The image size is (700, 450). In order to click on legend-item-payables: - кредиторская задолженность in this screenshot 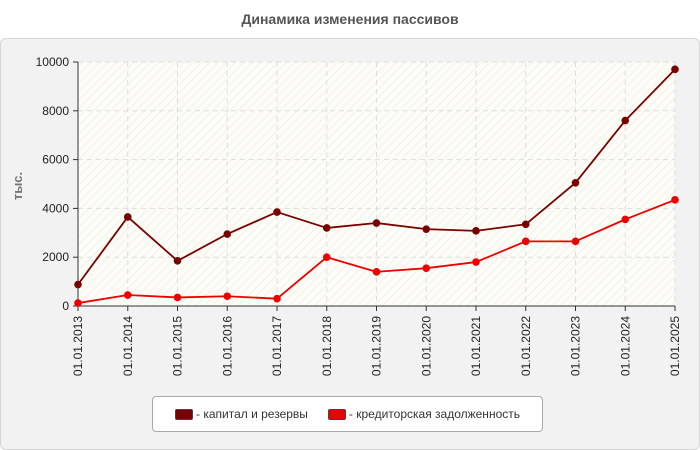, I will do `click(423, 414)`.